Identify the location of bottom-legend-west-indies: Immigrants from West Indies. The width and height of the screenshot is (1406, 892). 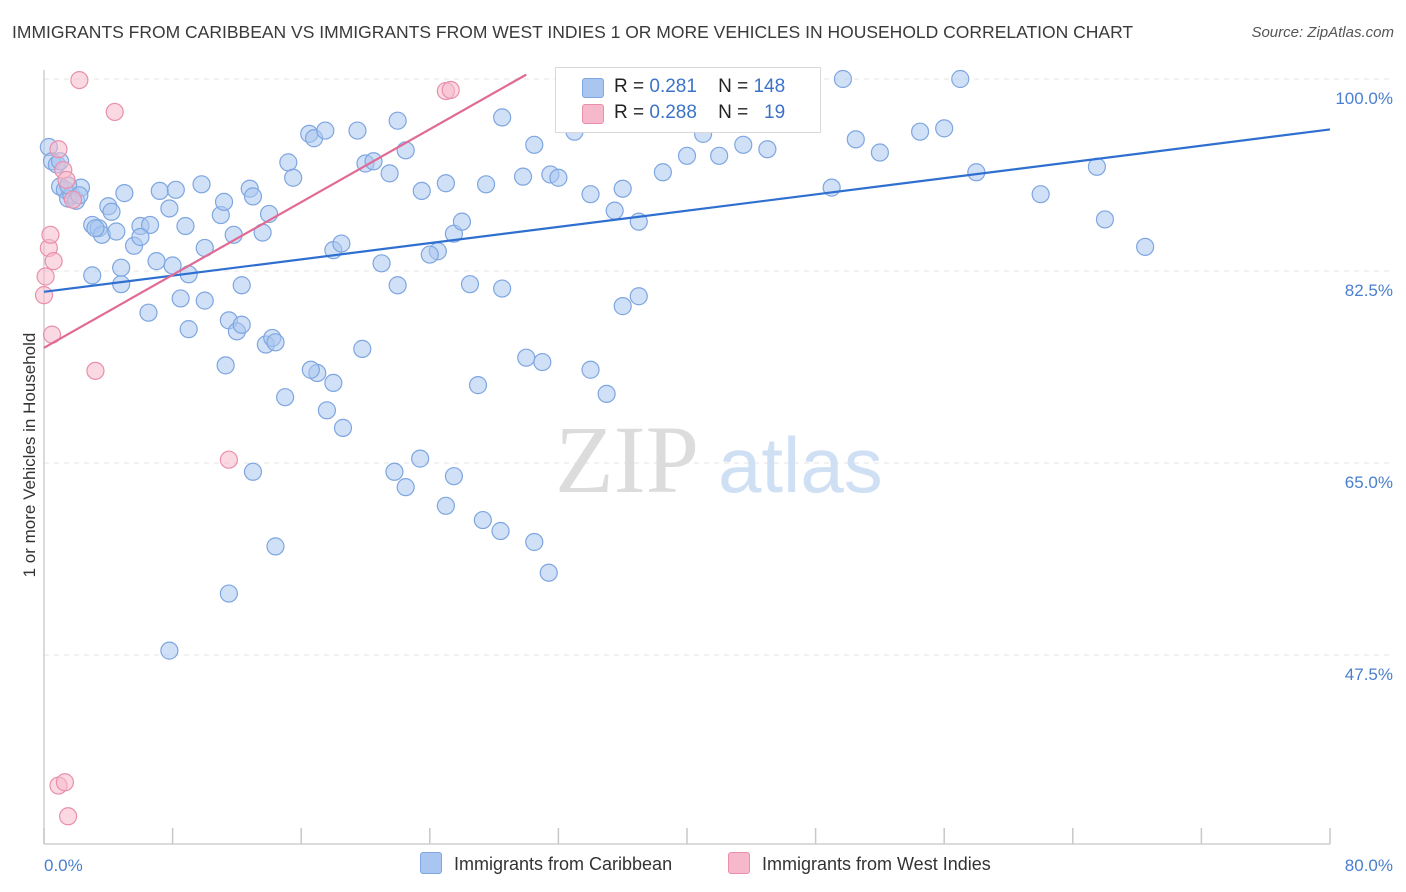
(859, 863).